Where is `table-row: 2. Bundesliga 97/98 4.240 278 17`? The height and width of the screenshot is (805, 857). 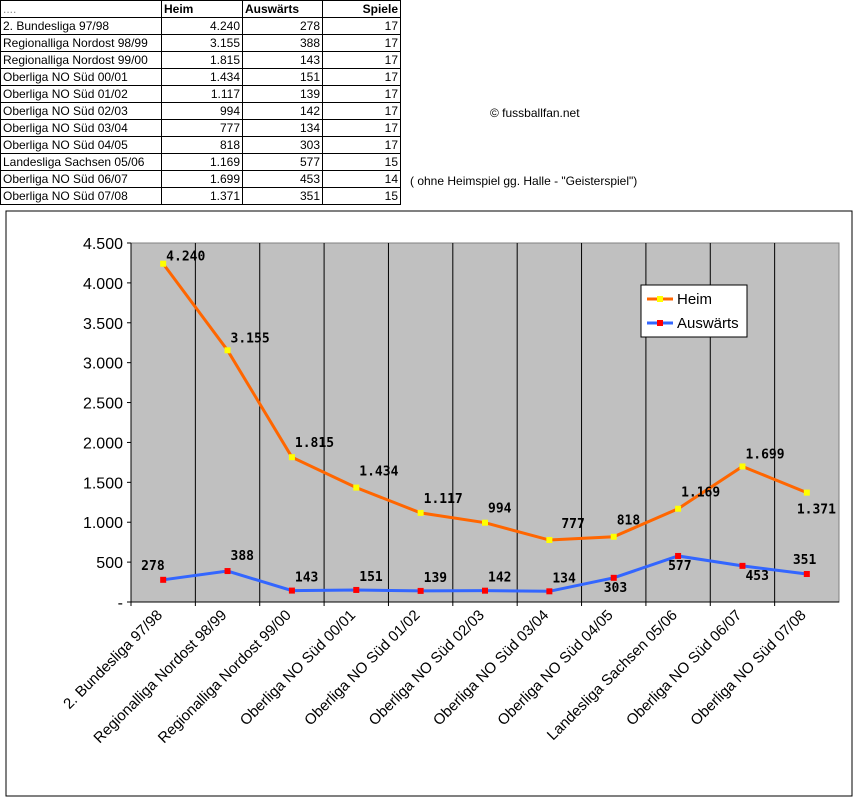 table-row: 2. Bundesliga 97/98 4.240 278 17 is located at coordinates (200, 26).